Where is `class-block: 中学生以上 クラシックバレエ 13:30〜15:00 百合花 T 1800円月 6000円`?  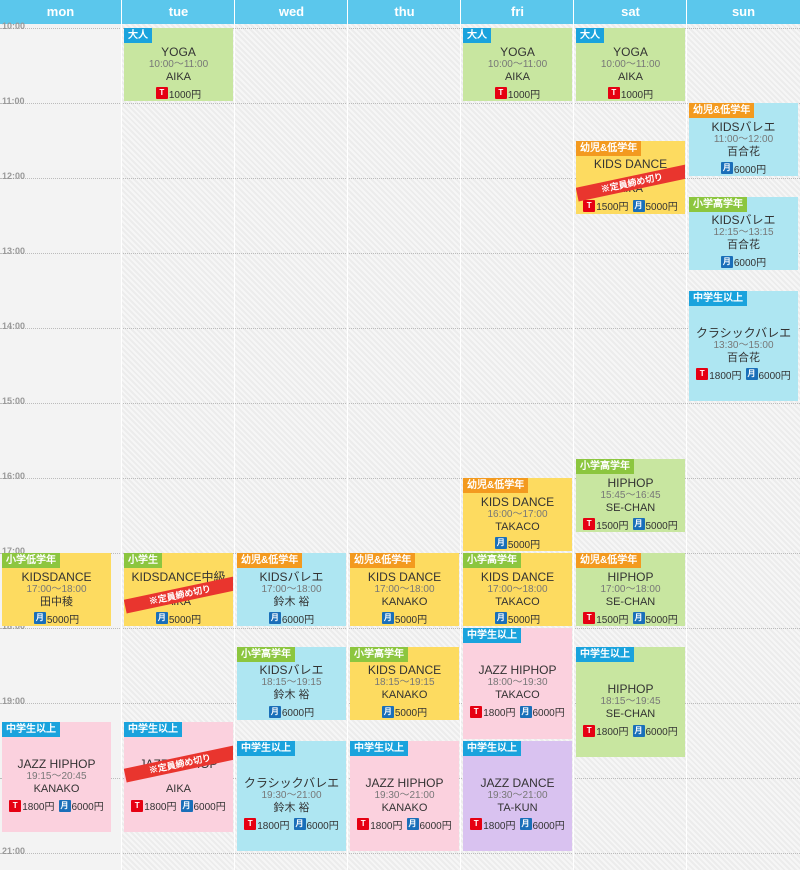 class-block: 中学生以上 クラシックバレエ 13:30〜15:00 百合花 T 1800円月 6000円 is located at coordinates (743, 345).